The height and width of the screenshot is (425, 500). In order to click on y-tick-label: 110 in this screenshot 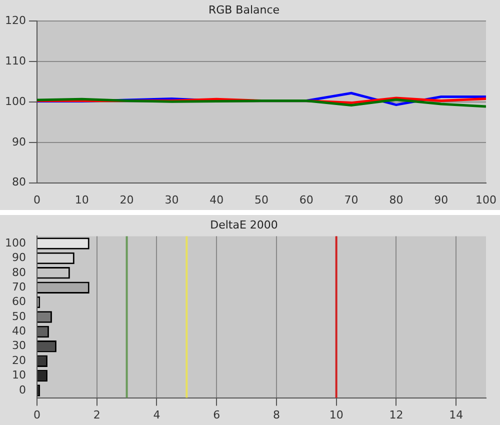, I will do `click(15, 61)`.